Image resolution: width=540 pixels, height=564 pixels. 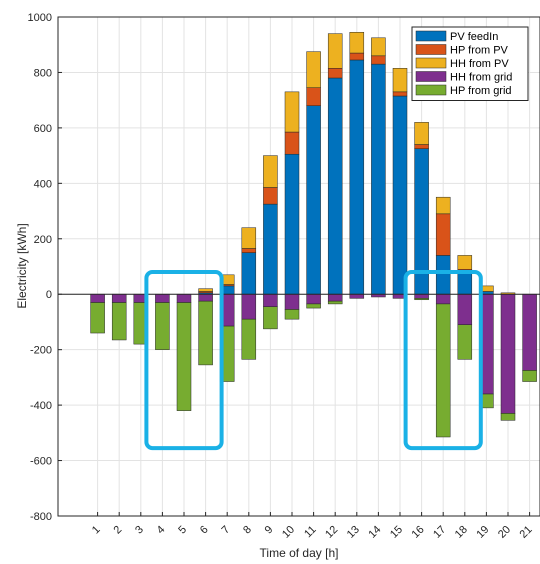 I want to click on legend-swatch-hh-from-pv, so click(x=431, y=63).